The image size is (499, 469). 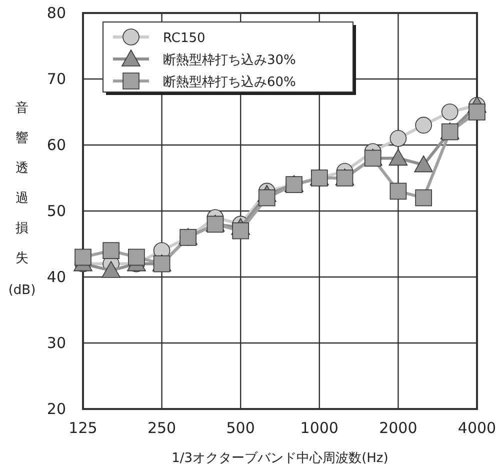 What do you see at coordinates (83, 428) in the screenshot?
I see `x-tick-label: 125` at bounding box center [83, 428].